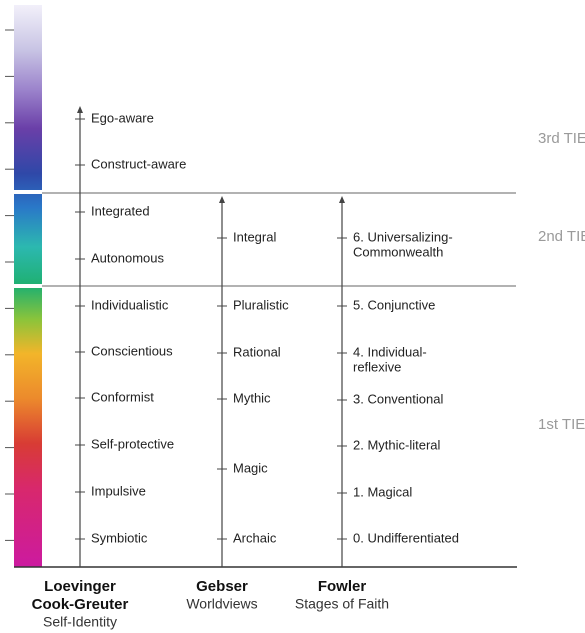 The height and width of the screenshot is (633, 585). What do you see at coordinates (122, 117) in the screenshot?
I see `stage-label: Ego-aware` at bounding box center [122, 117].